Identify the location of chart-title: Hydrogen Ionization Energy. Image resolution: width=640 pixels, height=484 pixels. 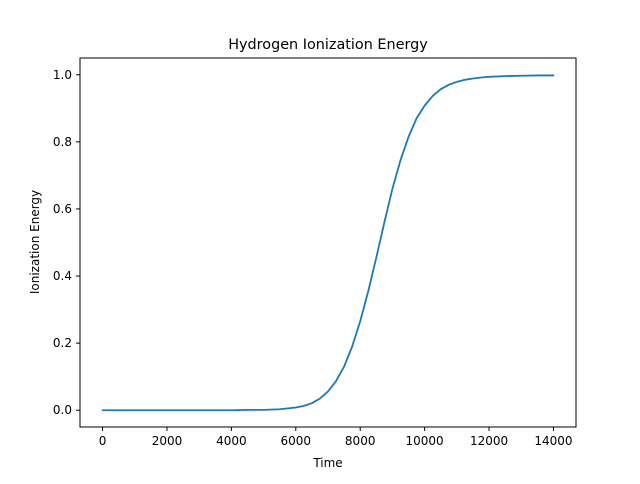
(328, 45).